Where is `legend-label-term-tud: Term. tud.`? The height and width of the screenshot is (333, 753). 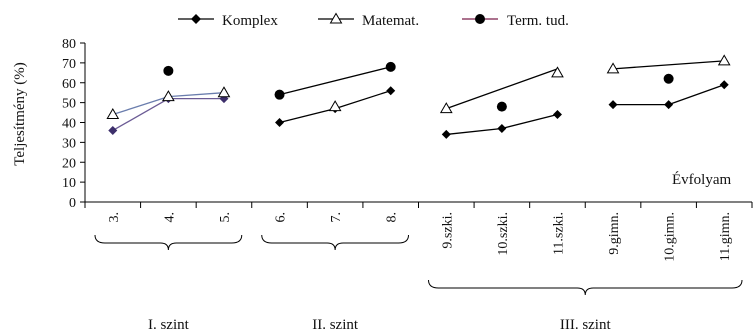 legend-label-term-tud: Term. tud. is located at coordinates (538, 21).